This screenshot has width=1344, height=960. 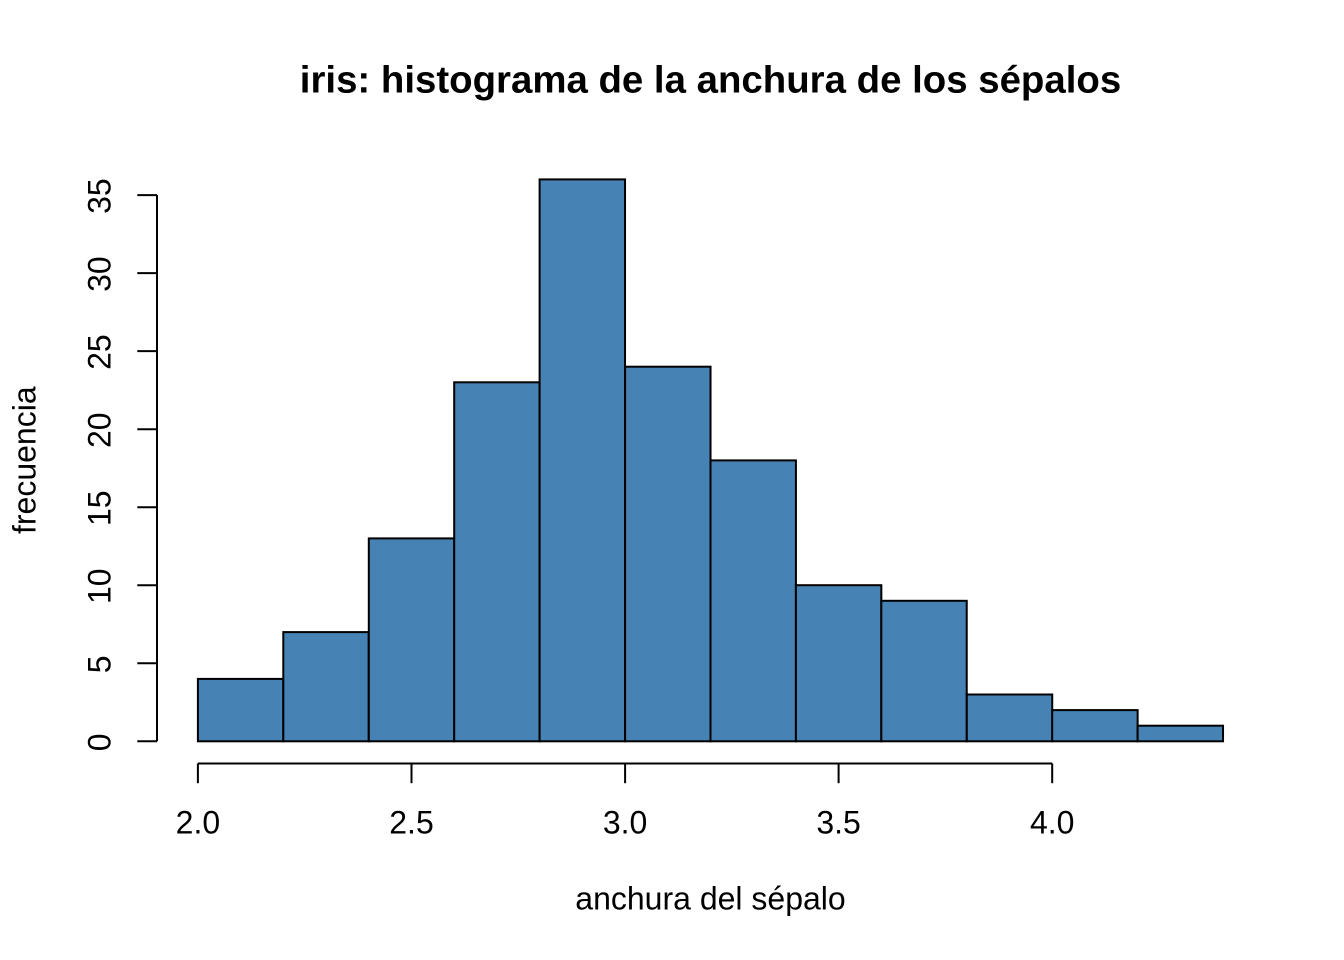 What do you see at coordinates (100, 586) in the screenshot?
I see `svg-text: 10` at bounding box center [100, 586].